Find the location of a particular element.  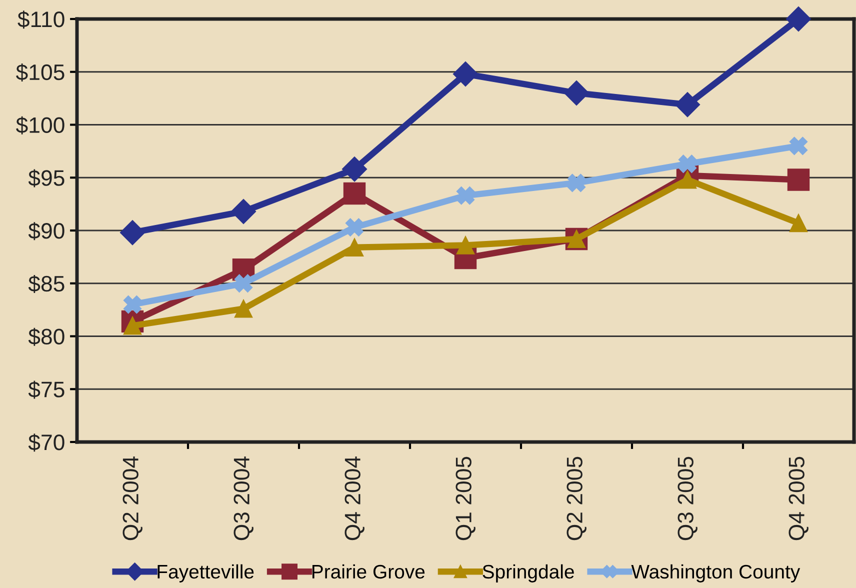

y-tick-label: $105 is located at coordinates (40, 72).